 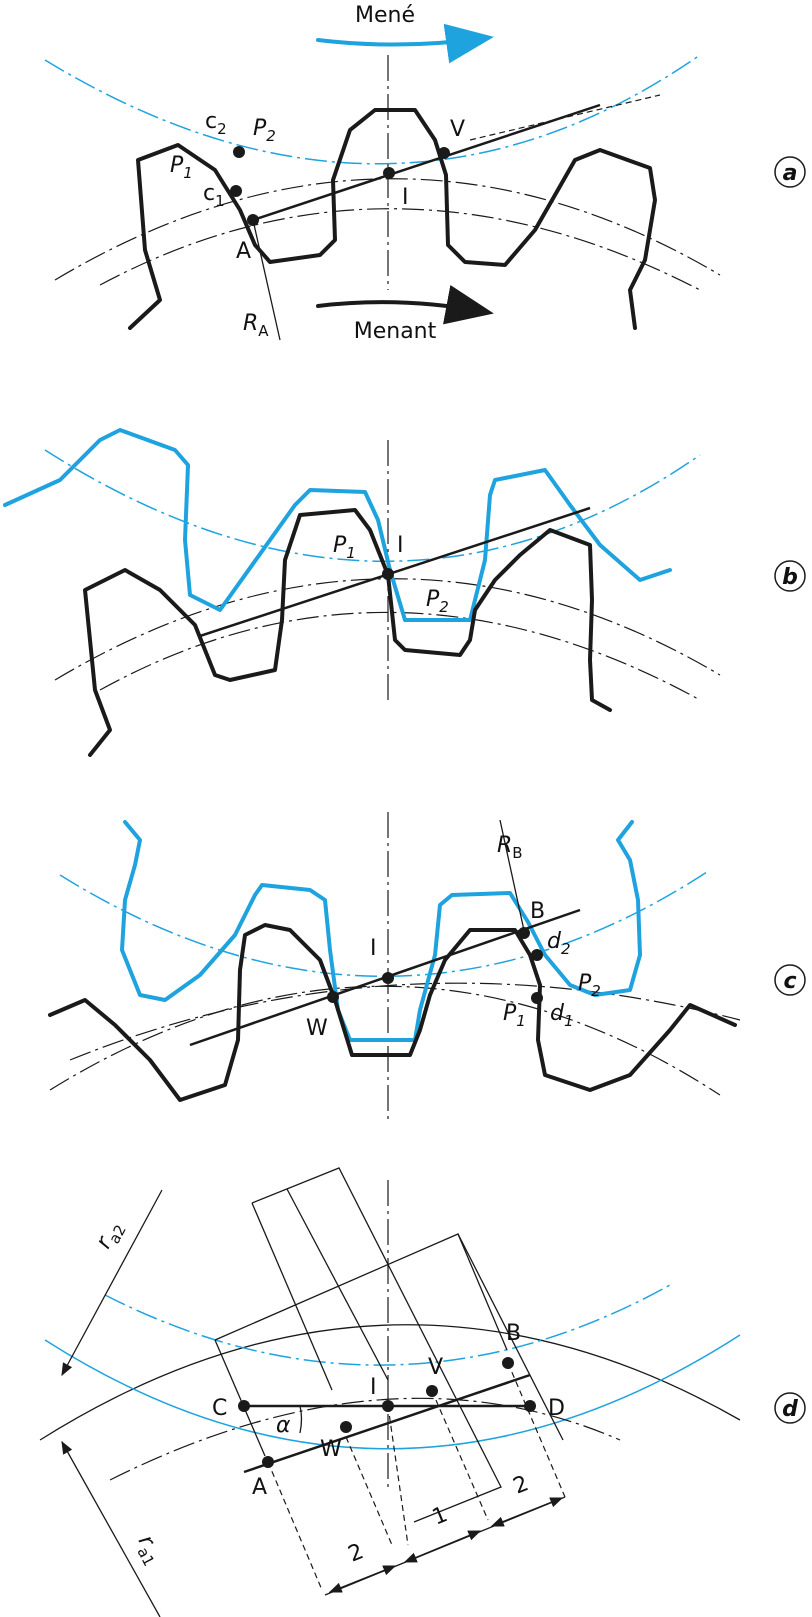 I want to click on pinion-teeth-c, so click(x=392, y=1012).